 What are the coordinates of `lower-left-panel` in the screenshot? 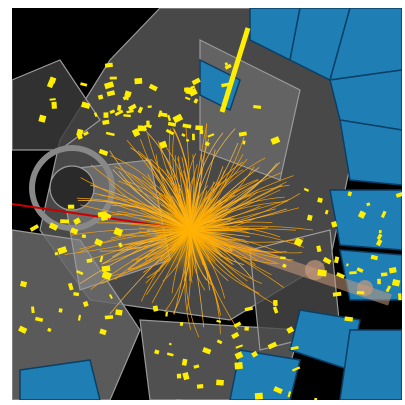 It's located at (76, 314).